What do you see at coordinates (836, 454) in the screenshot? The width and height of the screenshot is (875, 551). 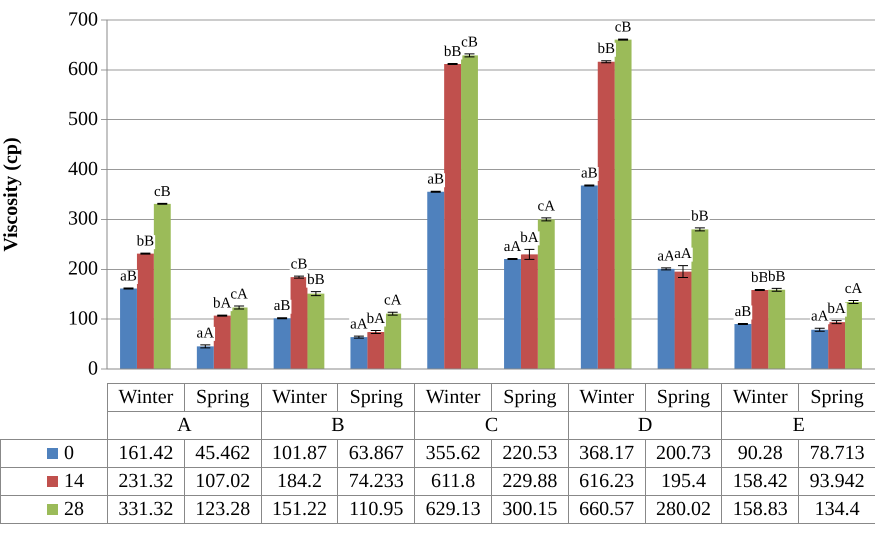 I see `data-label: 78.713` at bounding box center [836, 454].